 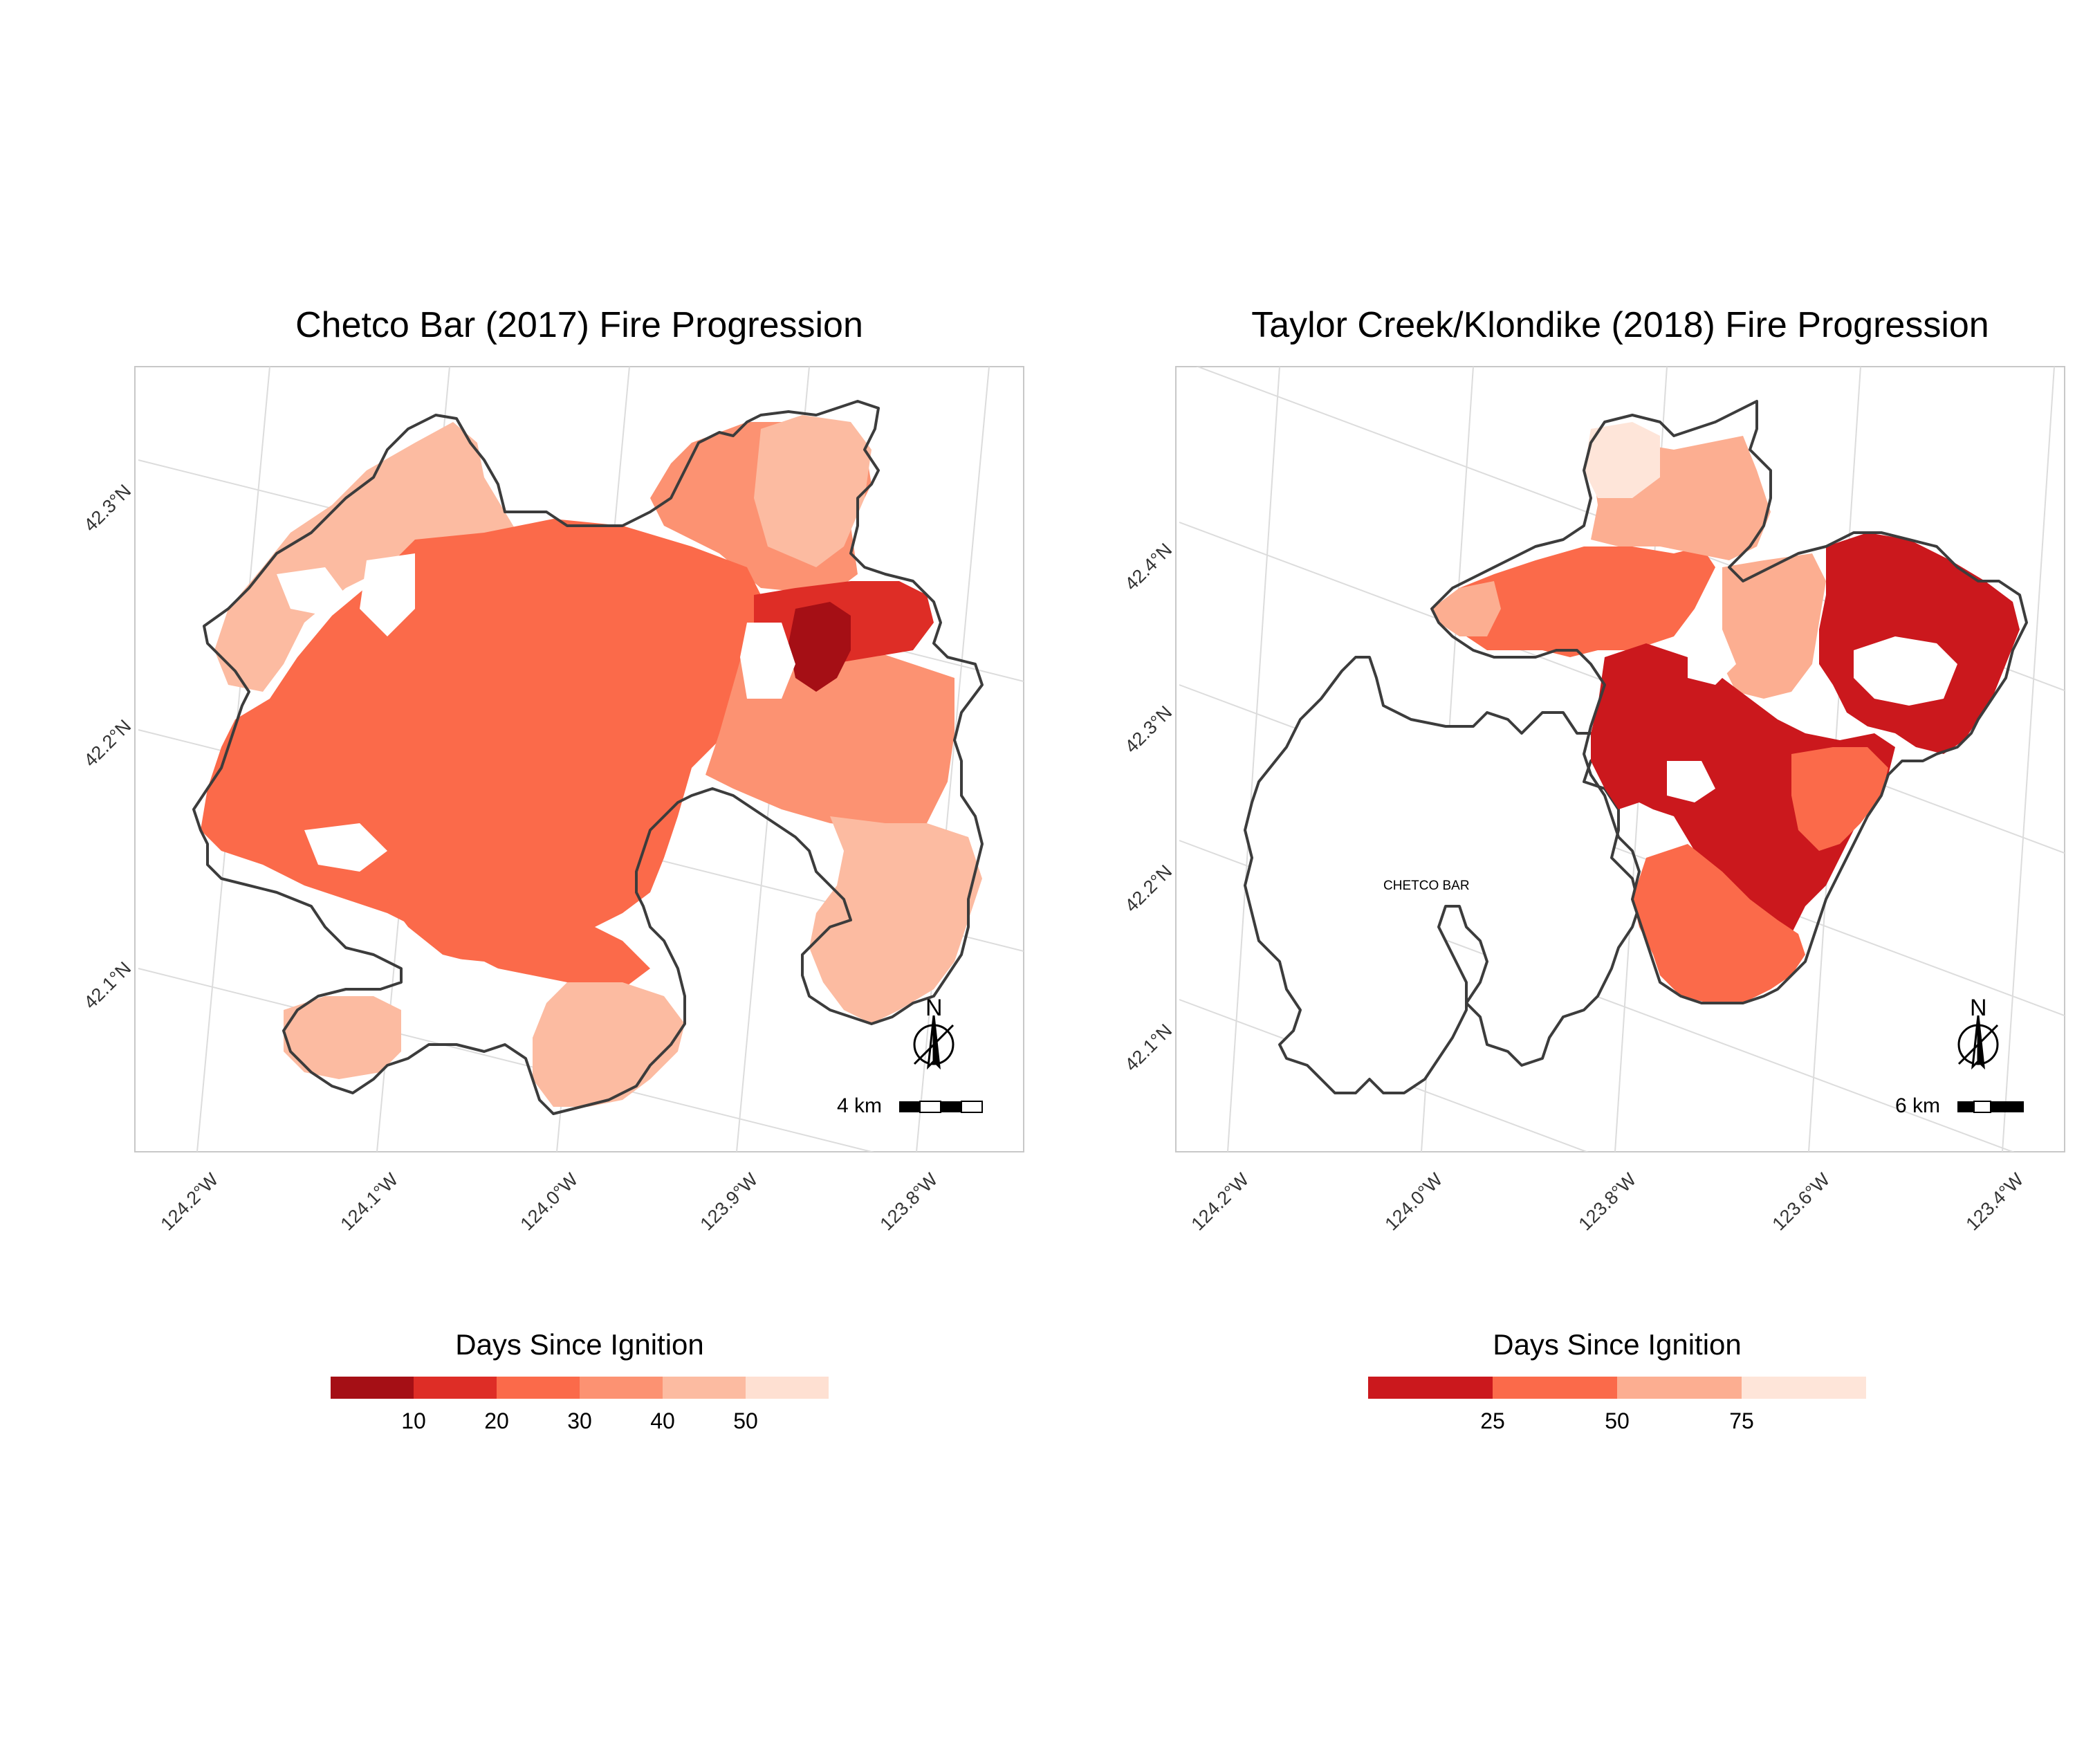 I want to click on left-legend-colorbar, so click(x=580, y=1388).